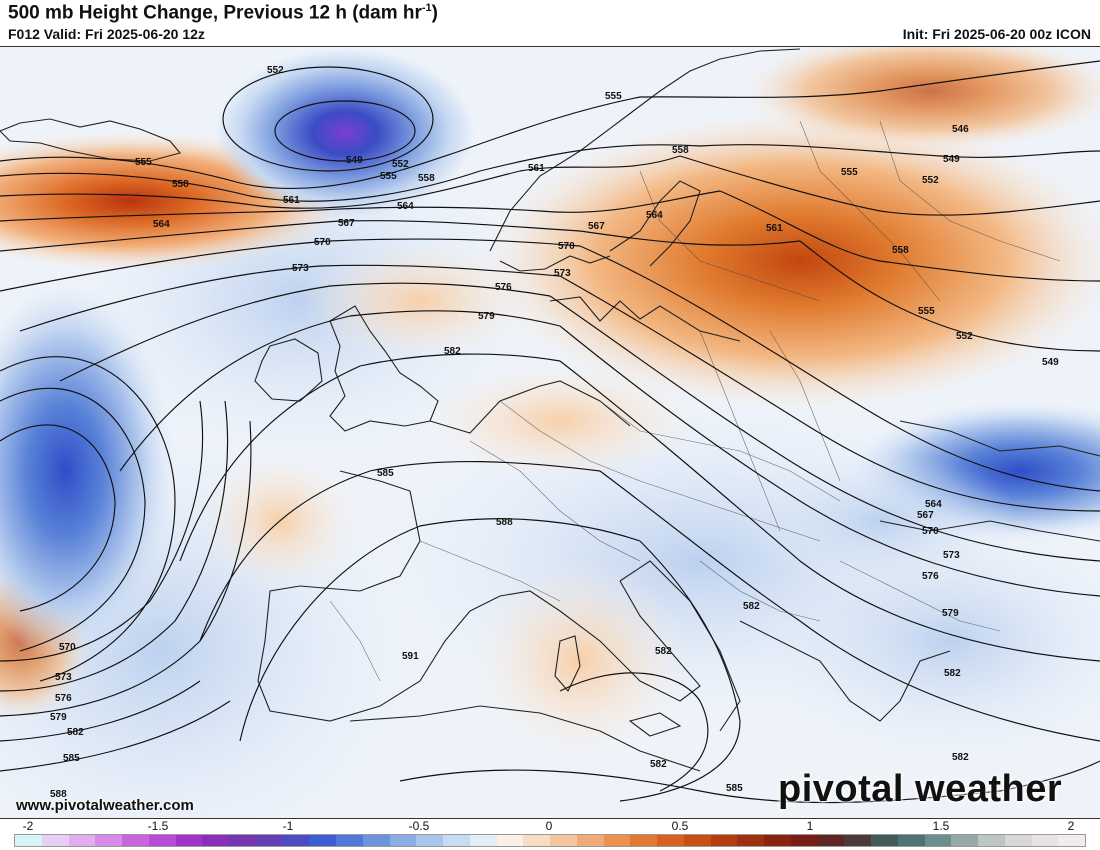  Describe the element at coordinates (869, 79) in the screenshot. I see `contour-555-east` at that location.